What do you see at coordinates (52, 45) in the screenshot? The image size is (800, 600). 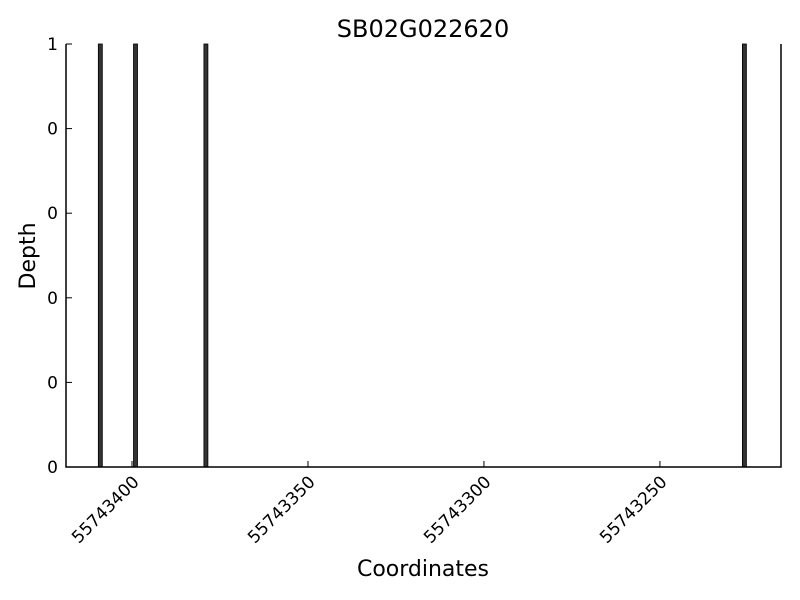 I see `y-tick-label: 1` at bounding box center [52, 45].